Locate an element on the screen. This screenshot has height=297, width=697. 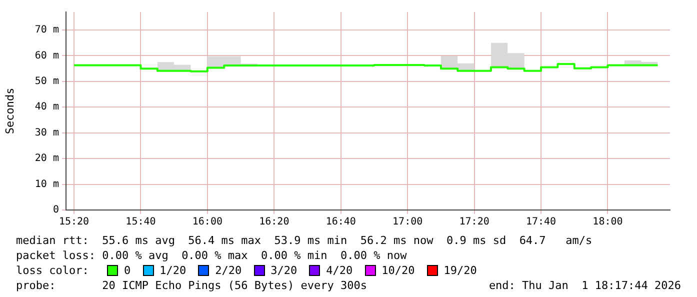
x-tick-label: 15:40 is located at coordinates (141, 222).